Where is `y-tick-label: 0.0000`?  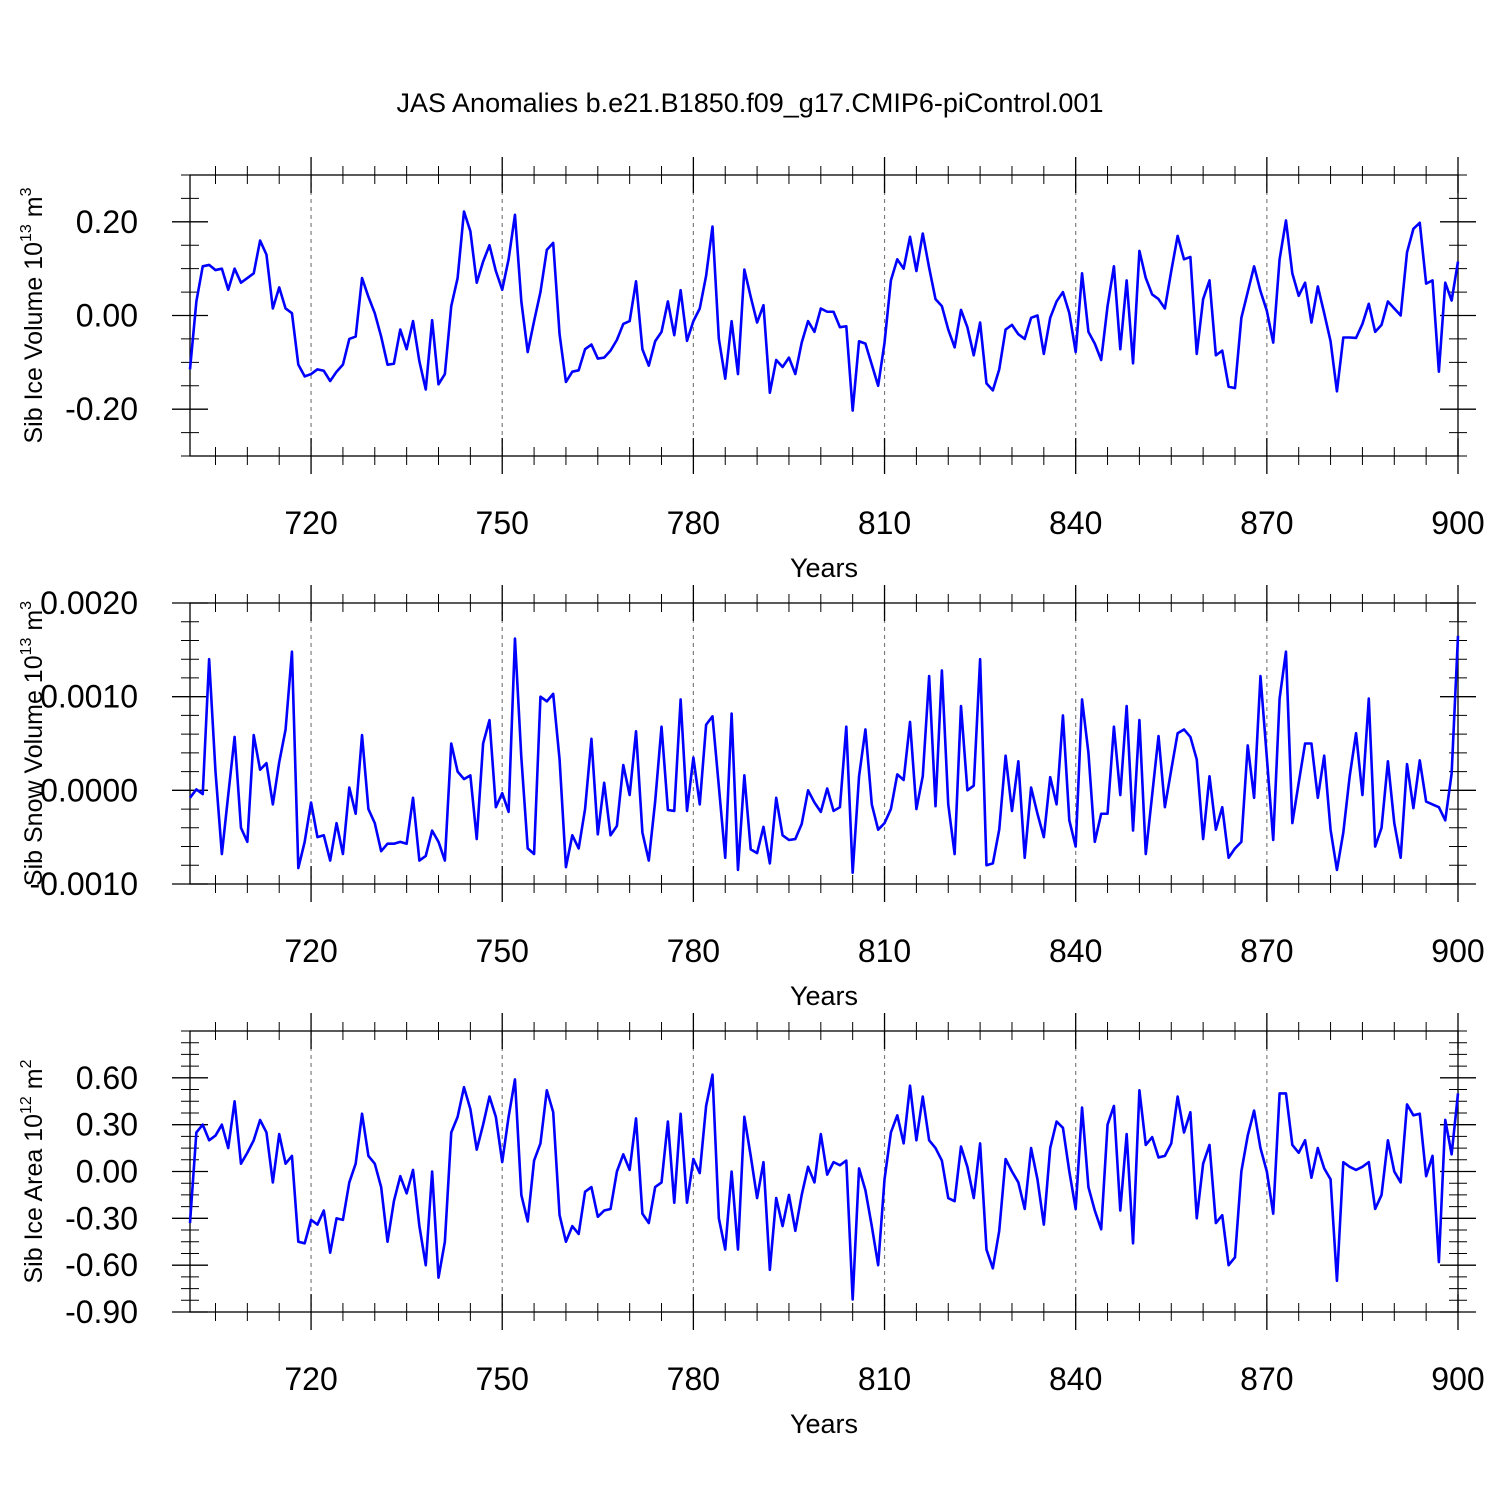 y-tick-label: 0.0000 is located at coordinates (89, 790).